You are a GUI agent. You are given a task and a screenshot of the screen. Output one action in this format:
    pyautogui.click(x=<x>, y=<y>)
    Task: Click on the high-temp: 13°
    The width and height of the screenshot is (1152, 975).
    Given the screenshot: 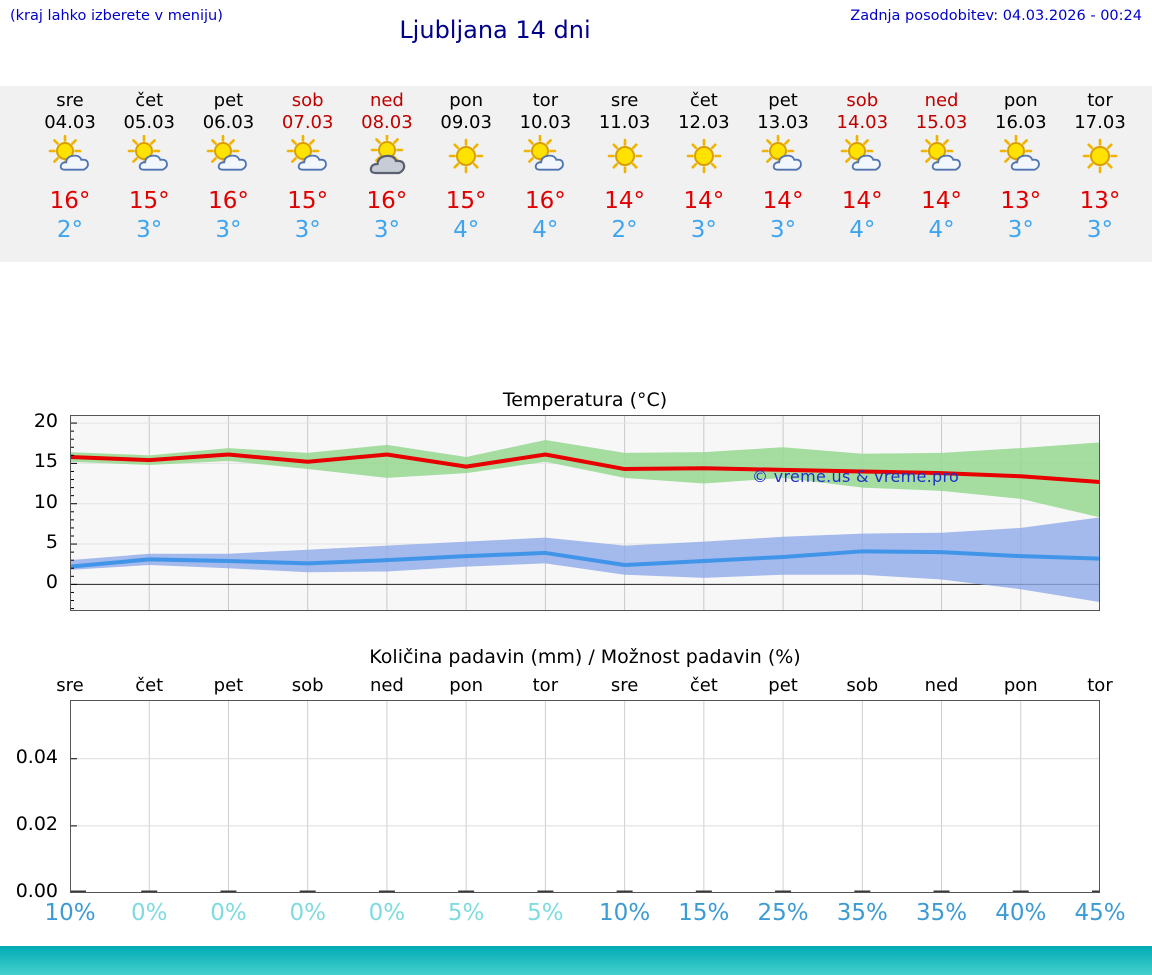 What is the action you would take?
    pyautogui.click(x=1100, y=201)
    